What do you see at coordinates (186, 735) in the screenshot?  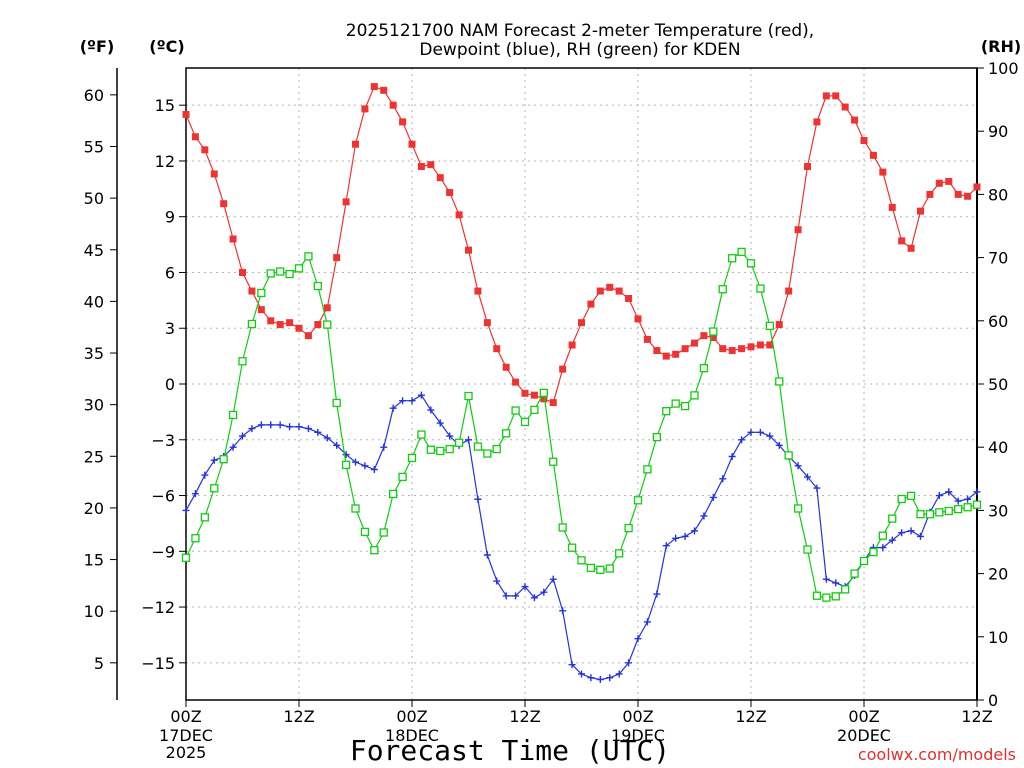 I see `time-date-label: 17DEC` at bounding box center [186, 735].